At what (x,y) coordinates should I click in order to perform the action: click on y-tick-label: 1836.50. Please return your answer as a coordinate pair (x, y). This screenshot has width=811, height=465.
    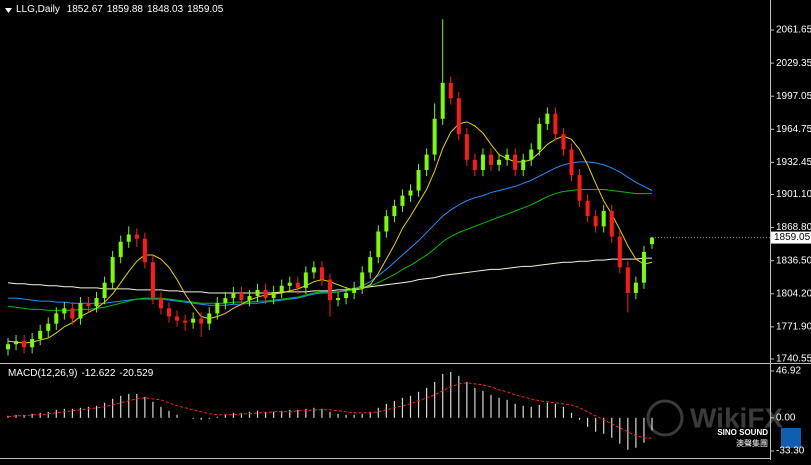
    Looking at the image, I should click on (793, 260).